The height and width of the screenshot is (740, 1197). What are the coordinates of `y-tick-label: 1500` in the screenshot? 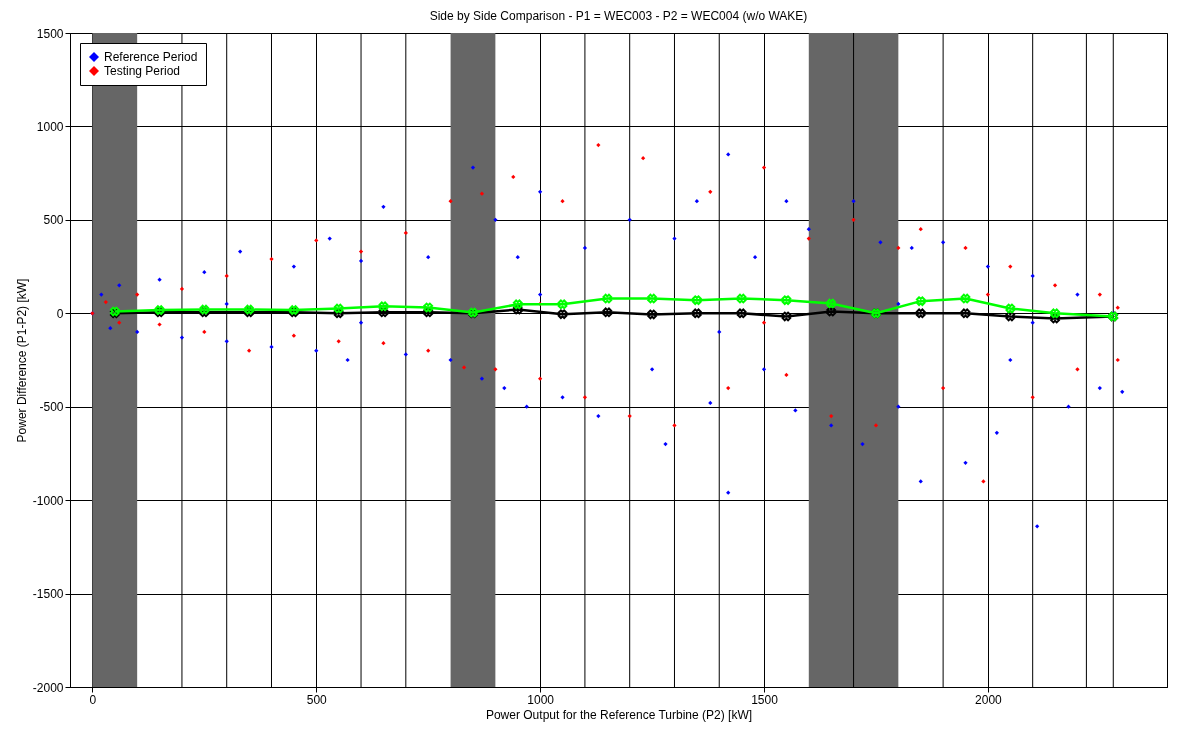 It's located at (50, 33).